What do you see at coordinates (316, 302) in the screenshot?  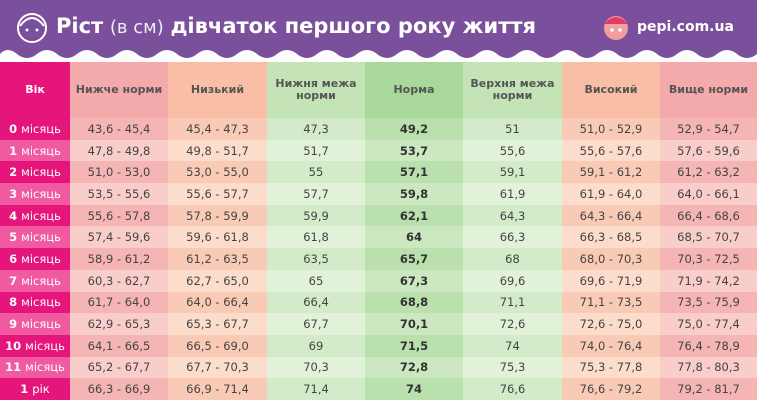 I see `table-cell: 66,4` at bounding box center [316, 302].